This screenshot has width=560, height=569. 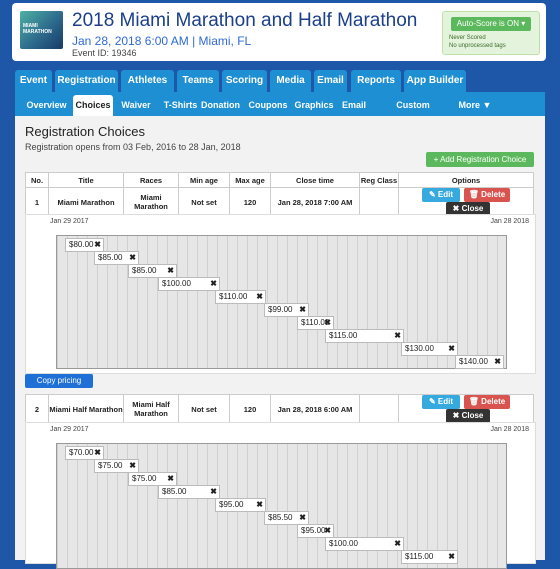 I want to click on tab-event: Event, so click(x=33, y=81).